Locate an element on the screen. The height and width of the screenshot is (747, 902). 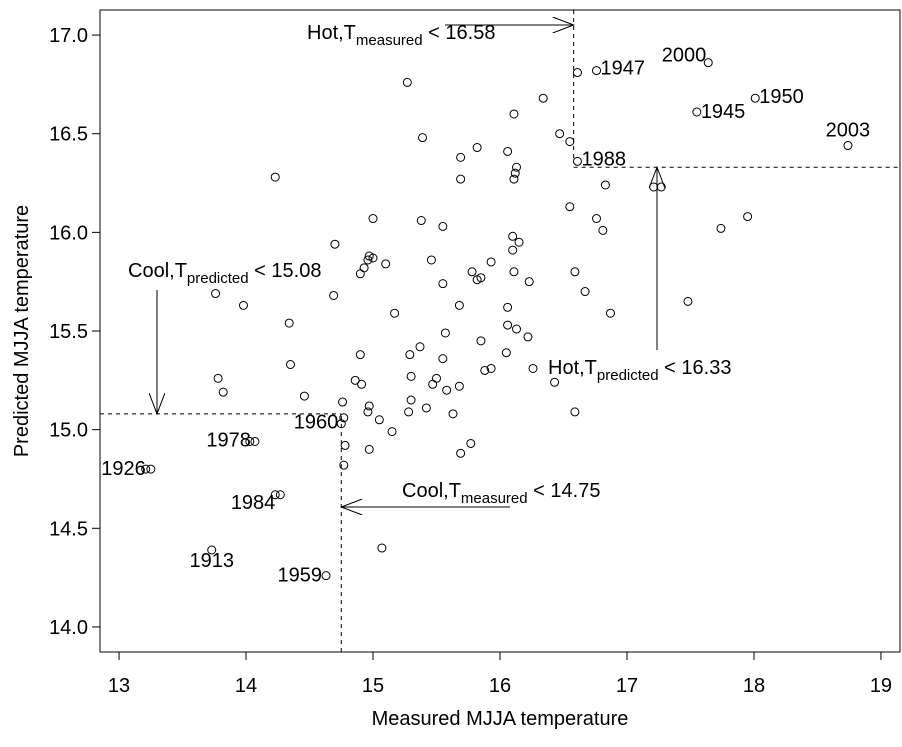
point-label: 1988 is located at coordinates (603, 159).